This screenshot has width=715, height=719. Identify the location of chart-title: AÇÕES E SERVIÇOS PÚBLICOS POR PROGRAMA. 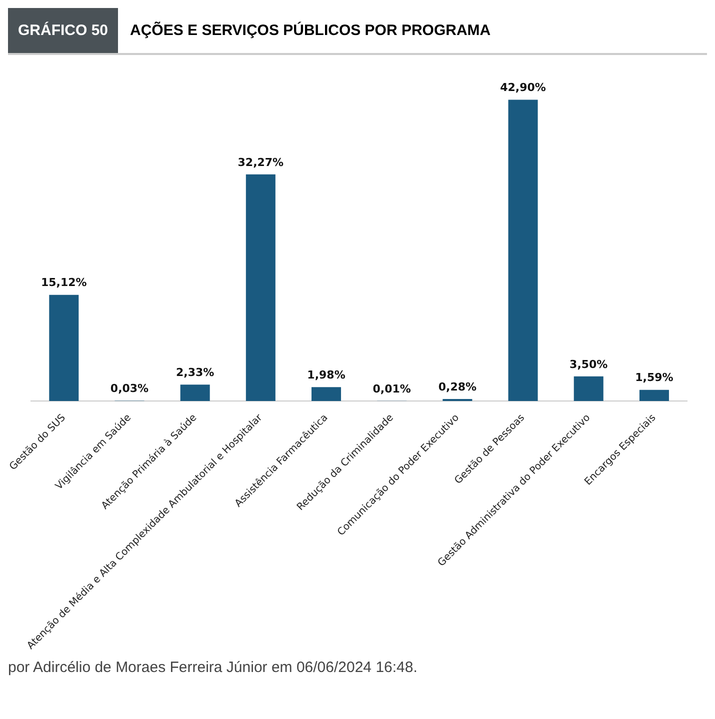
(310, 30).